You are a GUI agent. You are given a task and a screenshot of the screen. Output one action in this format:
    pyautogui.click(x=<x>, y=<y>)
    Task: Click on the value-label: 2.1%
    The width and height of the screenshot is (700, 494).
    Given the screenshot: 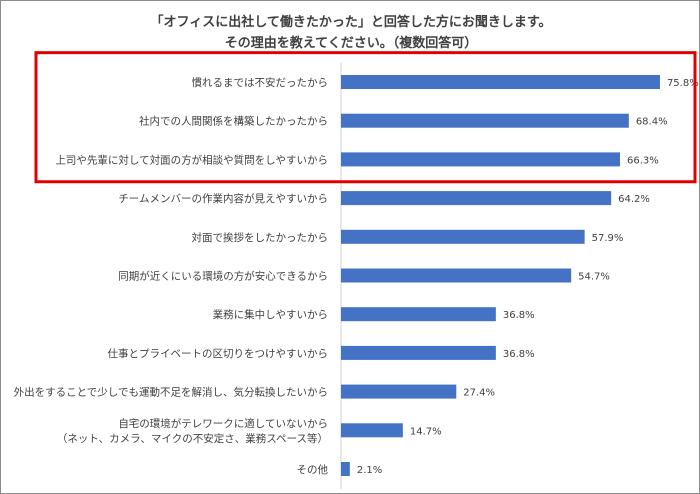 What is the action you would take?
    pyautogui.click(x=369, y=470)
    